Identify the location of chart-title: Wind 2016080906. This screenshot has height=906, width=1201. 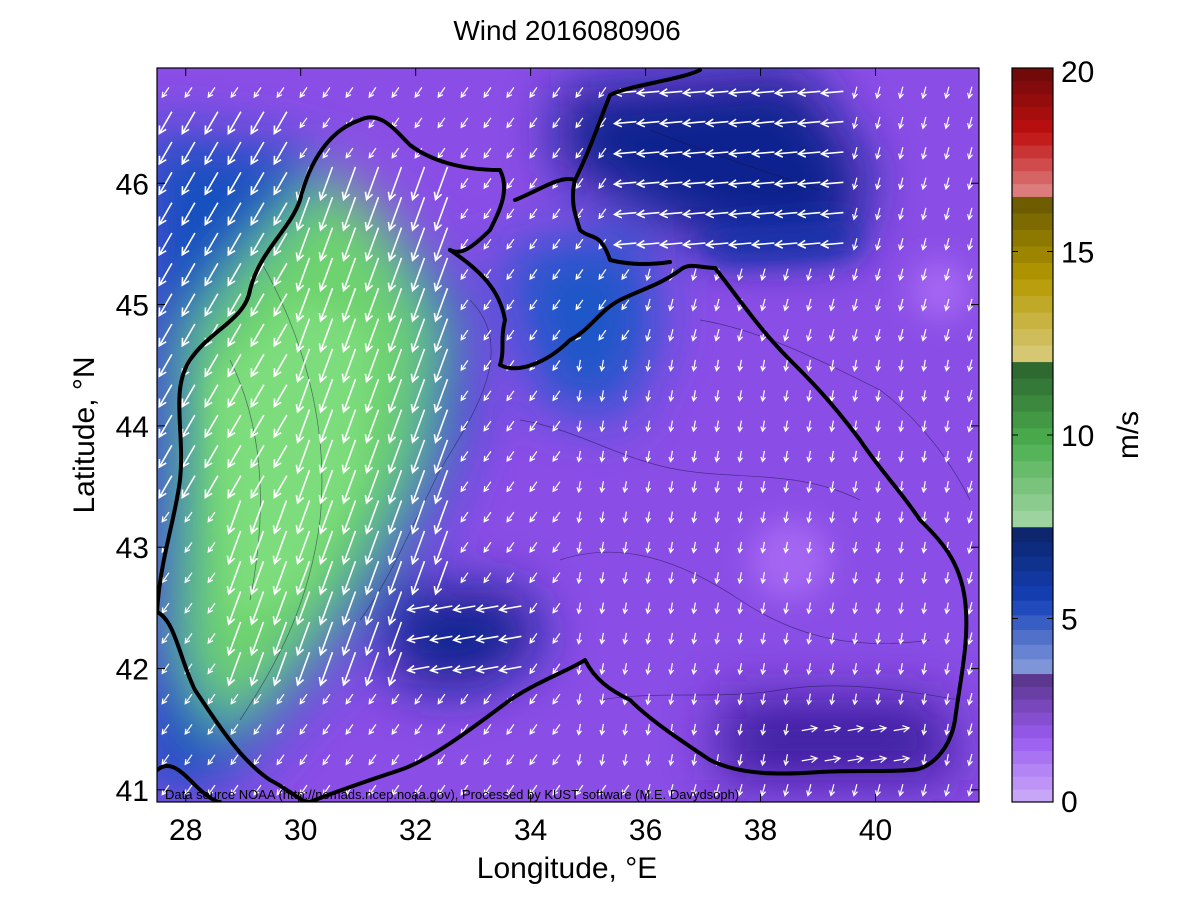
(566, 30).